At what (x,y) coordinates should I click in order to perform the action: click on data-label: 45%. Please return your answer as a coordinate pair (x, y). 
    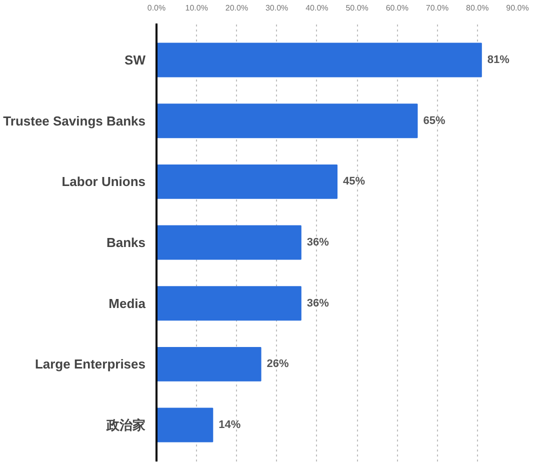
    Looking at the image, I should click on (354, 182).